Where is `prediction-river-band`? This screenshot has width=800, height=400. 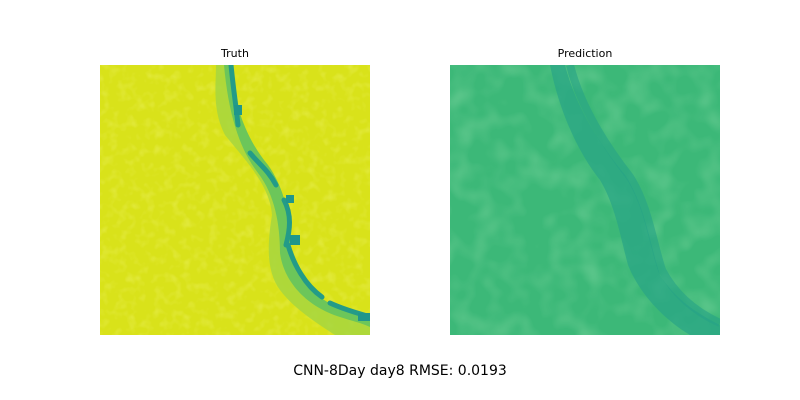 prediction-river-band is located at coordinates (635, 200).